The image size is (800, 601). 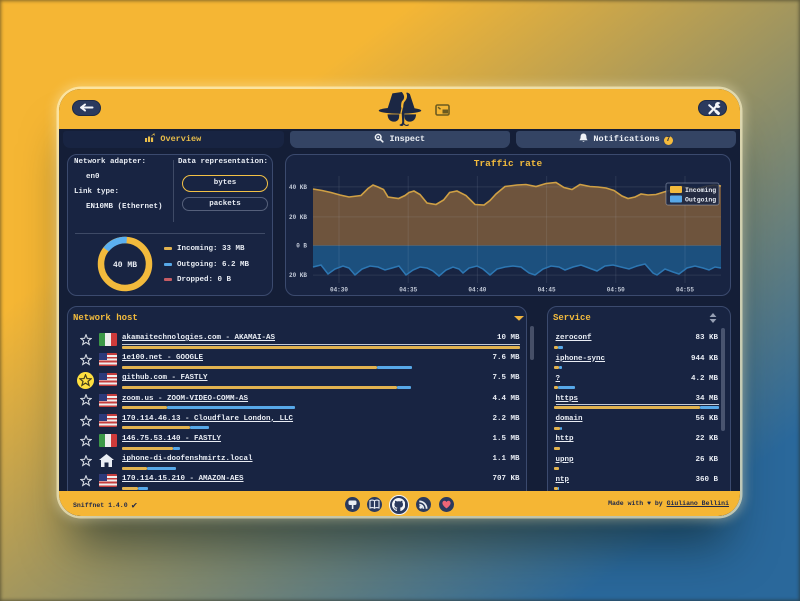 What do you see at coordinates (298, 186) in the screenshot?
I see `svg-text: 40 KB` at bounding box center [298, 186].